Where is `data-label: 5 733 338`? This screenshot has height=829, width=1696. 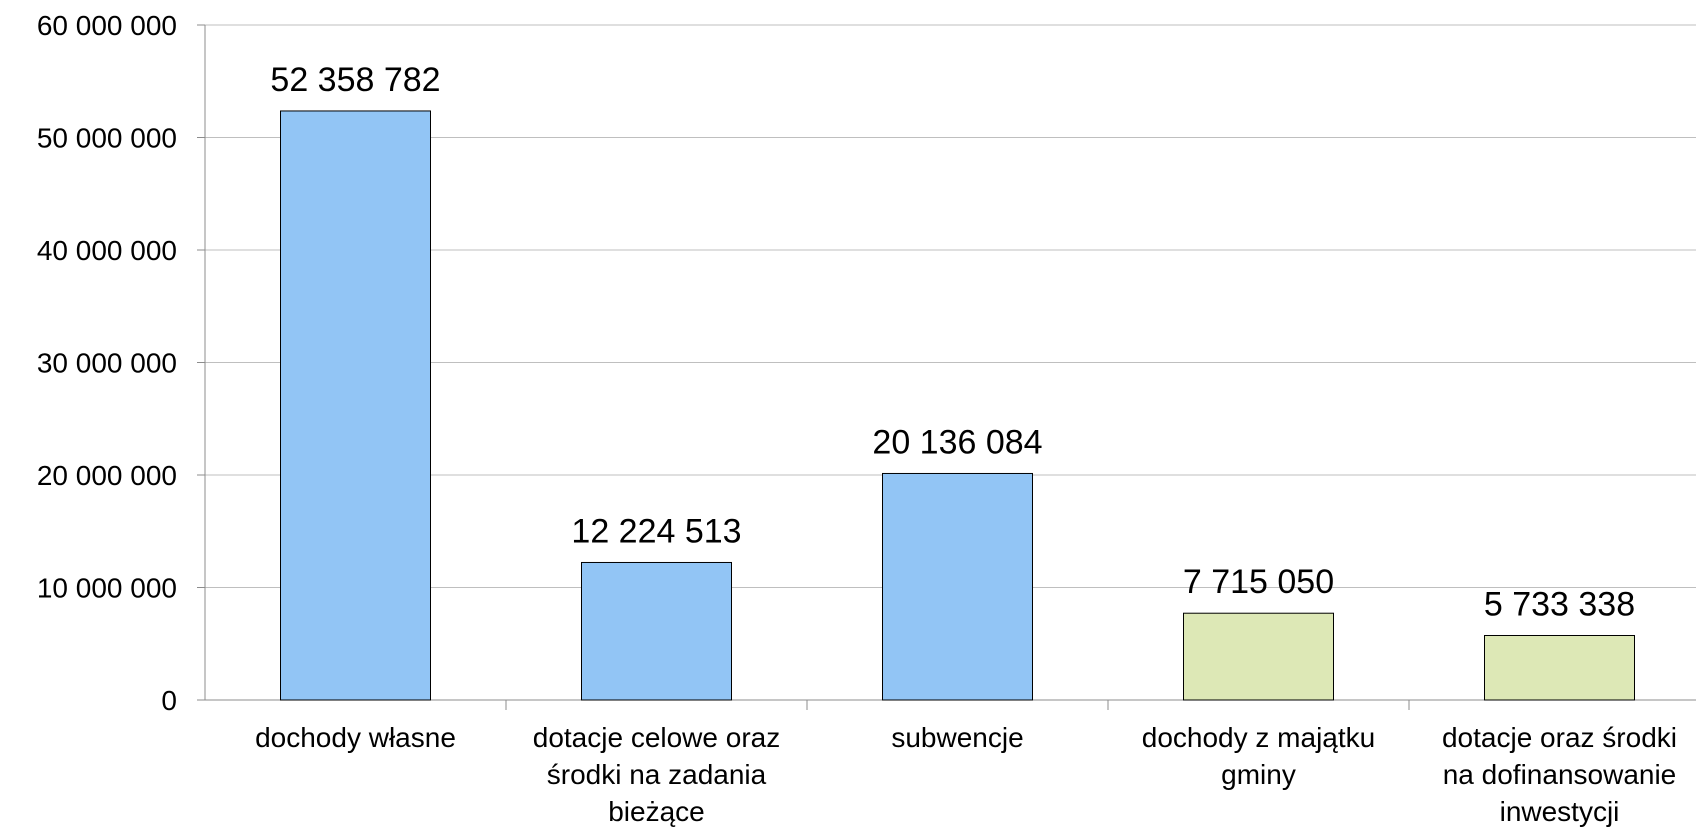
data-label: 5 733 338 is located at coordinates (1559, 604).